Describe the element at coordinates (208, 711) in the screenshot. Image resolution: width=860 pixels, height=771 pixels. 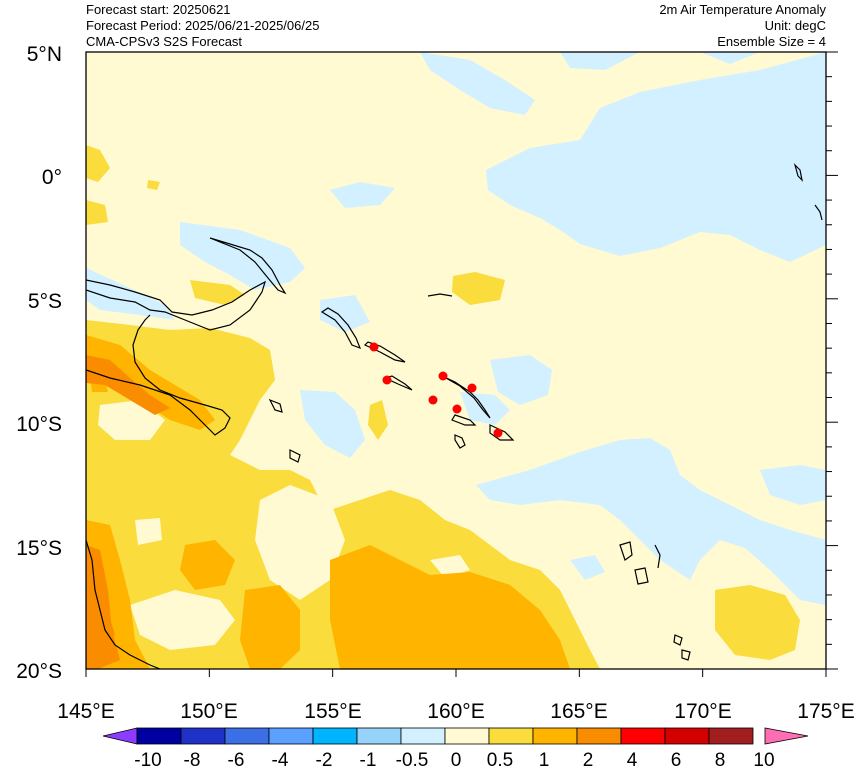
I see `lon-label: 150°E` at that location.